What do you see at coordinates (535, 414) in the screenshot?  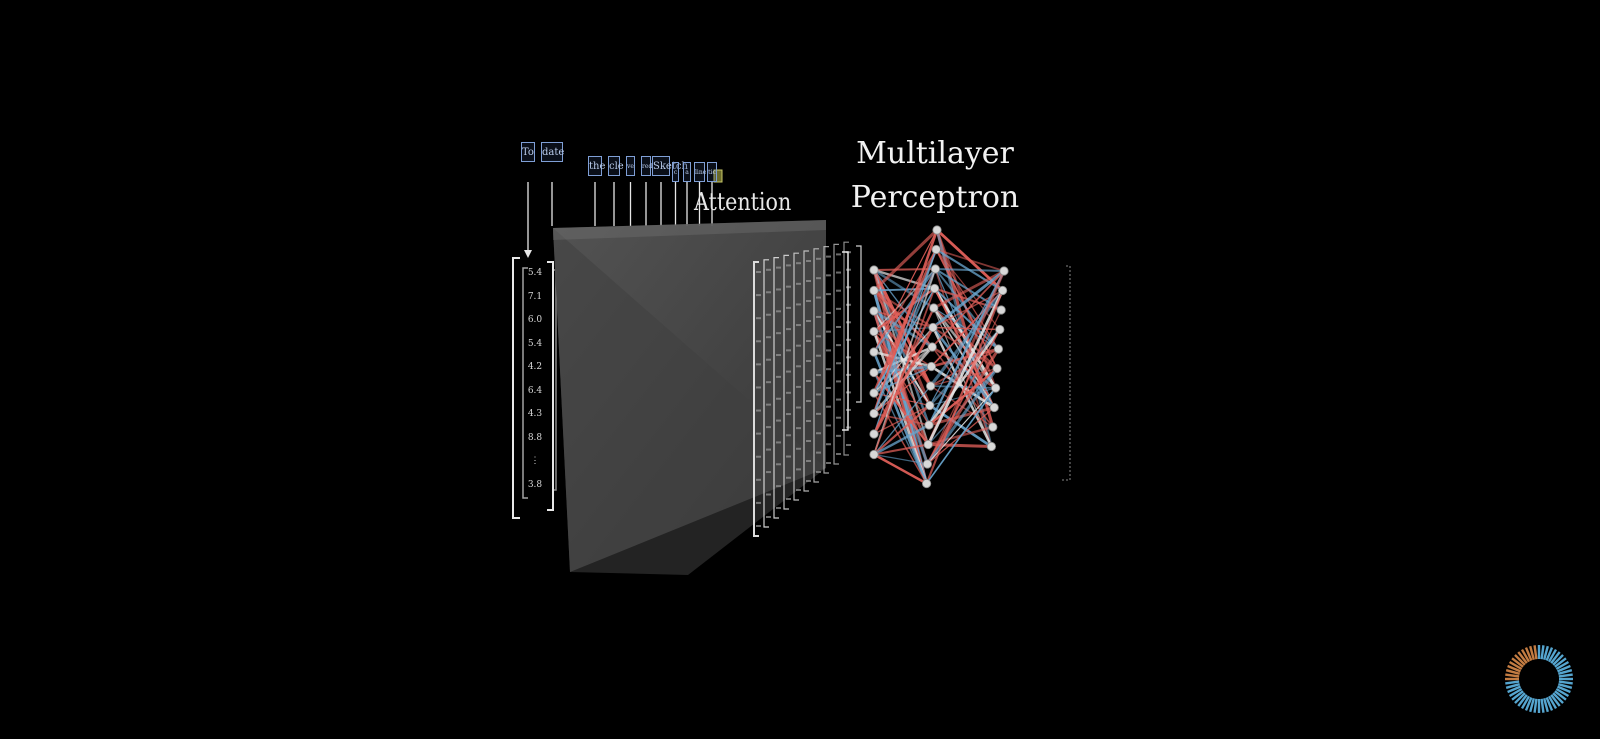 I see `vector-value: 4.3` at bounding box center [535, 414].